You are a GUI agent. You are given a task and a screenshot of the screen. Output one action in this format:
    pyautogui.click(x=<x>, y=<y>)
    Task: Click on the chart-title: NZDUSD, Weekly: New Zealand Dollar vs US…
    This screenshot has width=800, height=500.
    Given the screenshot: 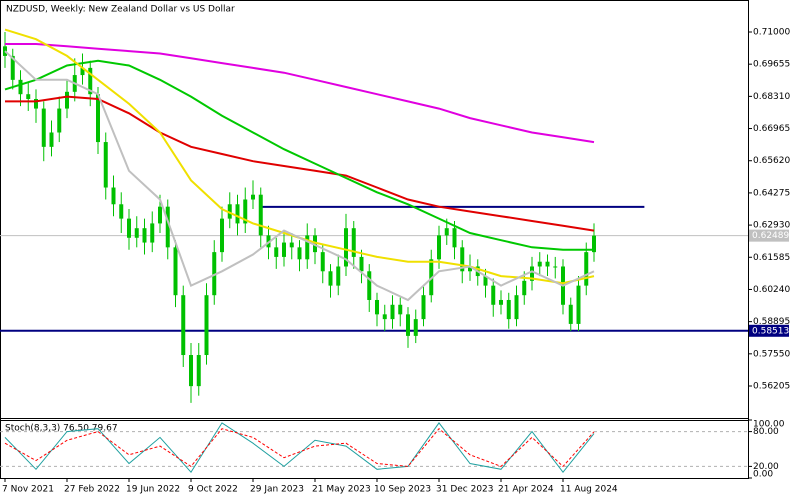 What is the action you would take?
    pyautogui.click(x=120, y=10)
    